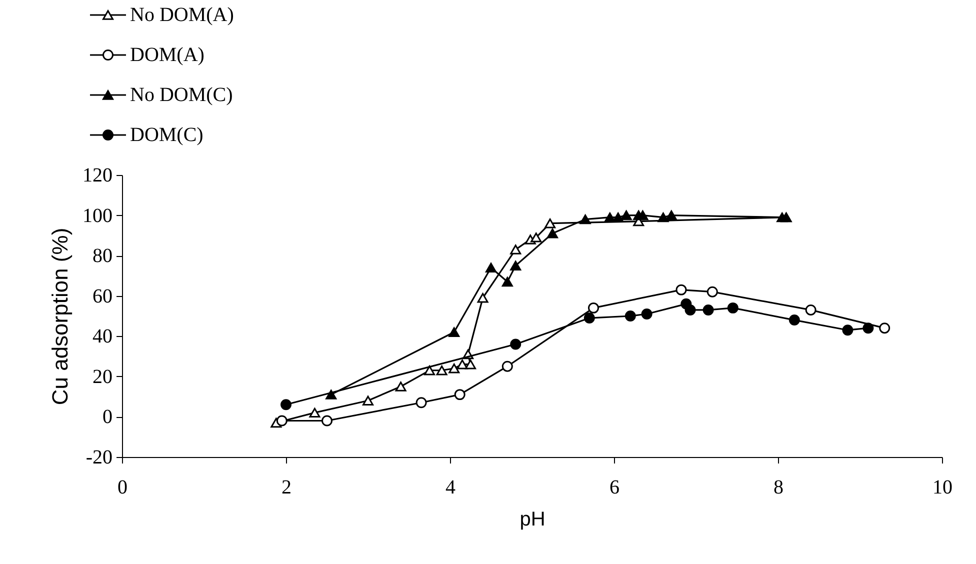  What do you see at coordinates (97, 215) in the screenshot?
I see `y-tick-label: 100` at bounding box center [97, 215].